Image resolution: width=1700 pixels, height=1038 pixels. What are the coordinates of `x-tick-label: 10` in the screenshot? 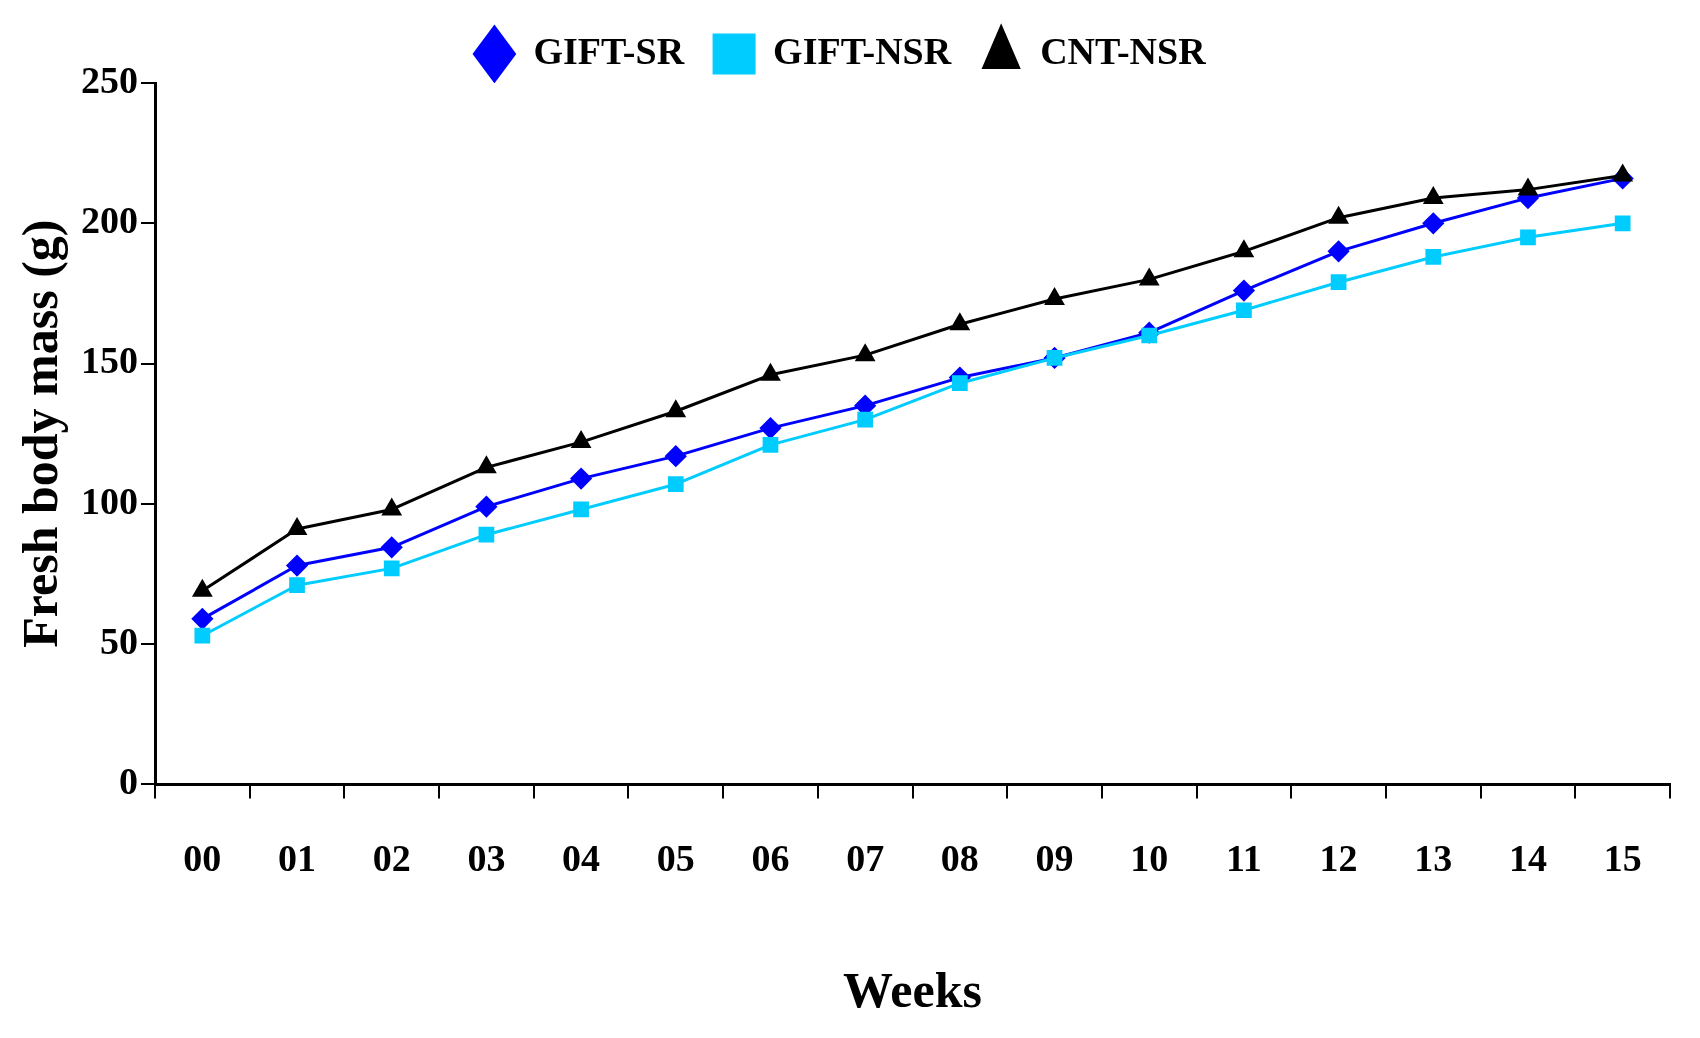 It's located at (1149, 858).